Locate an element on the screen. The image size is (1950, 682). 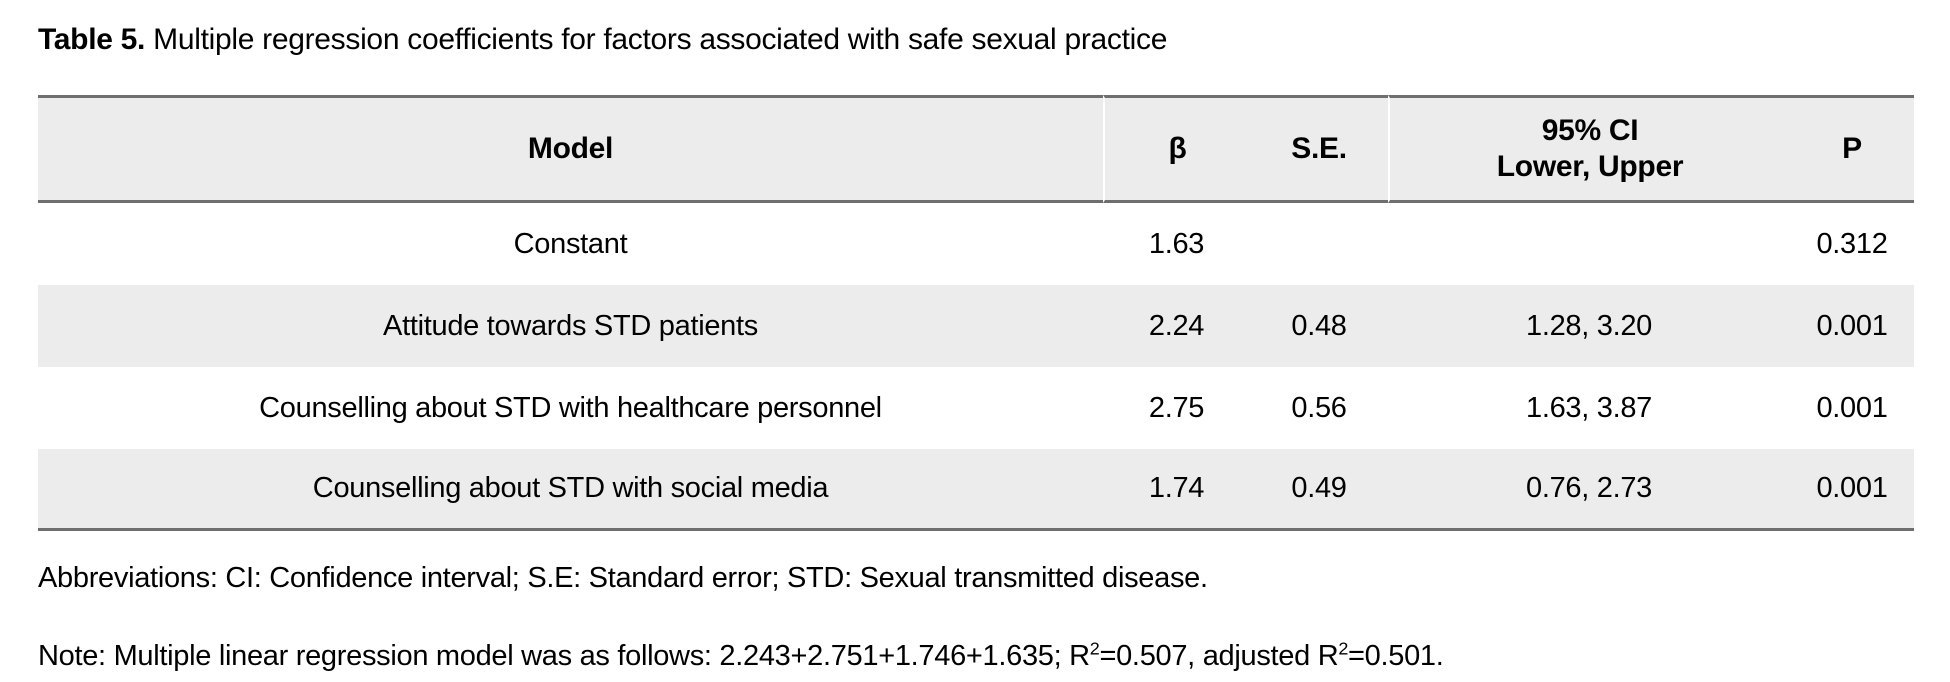
cell-beta: 1.63 is located at coordinates (1176, 244).